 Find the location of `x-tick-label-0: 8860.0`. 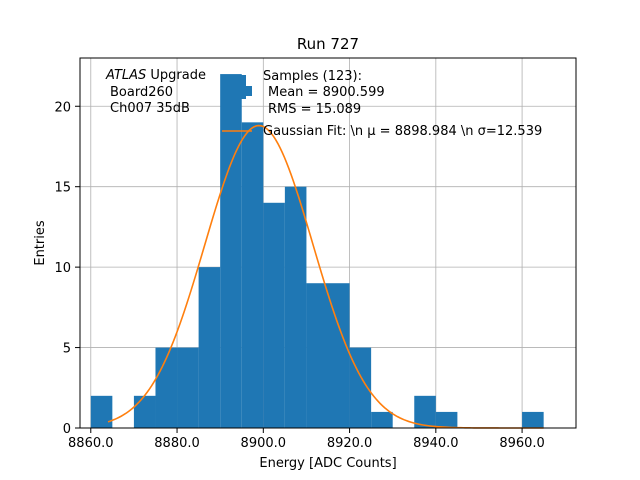

x-tick-label-0: 8860.0 is located at coordinates (91, 443).